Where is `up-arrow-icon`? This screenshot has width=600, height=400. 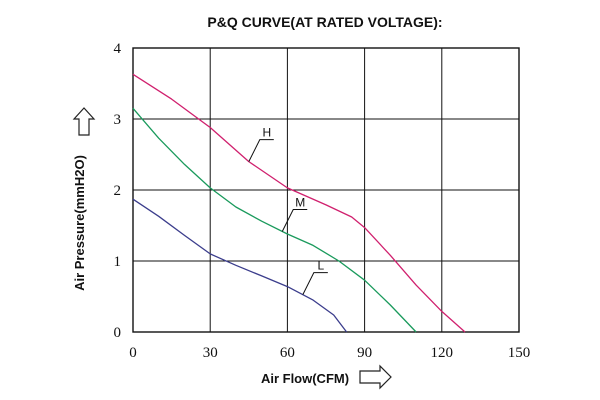
up-arrow-icon is located at coordinates (84, 121).